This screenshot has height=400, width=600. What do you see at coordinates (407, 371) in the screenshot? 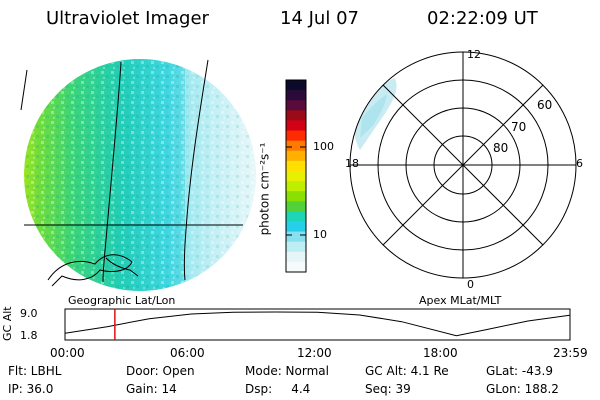
I see `gc-alt-status: GC Alt: 4.1 Re` at bounding box center [407, 371].